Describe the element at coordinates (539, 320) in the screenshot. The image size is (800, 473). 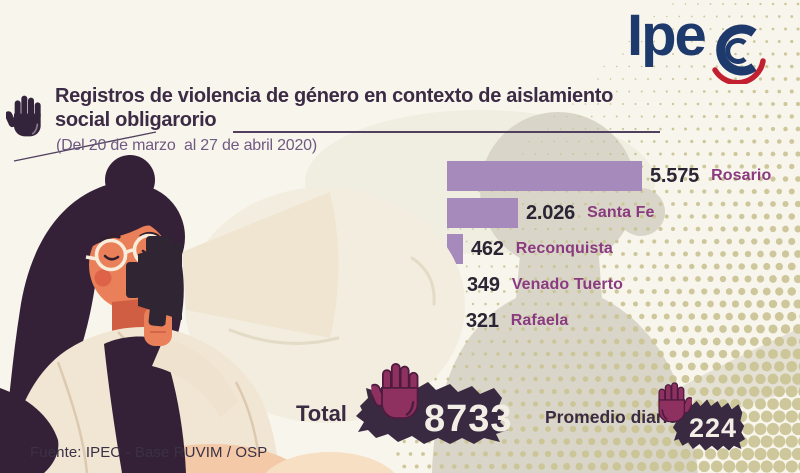
I see `bar-category: Rafaela` at that location.